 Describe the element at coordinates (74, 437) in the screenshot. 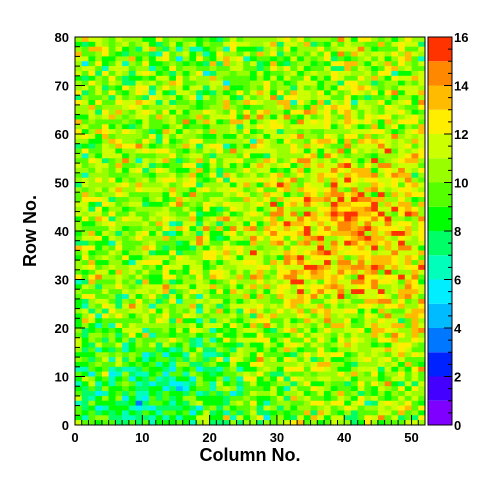

I see `x-tick-label: 0` at that location.